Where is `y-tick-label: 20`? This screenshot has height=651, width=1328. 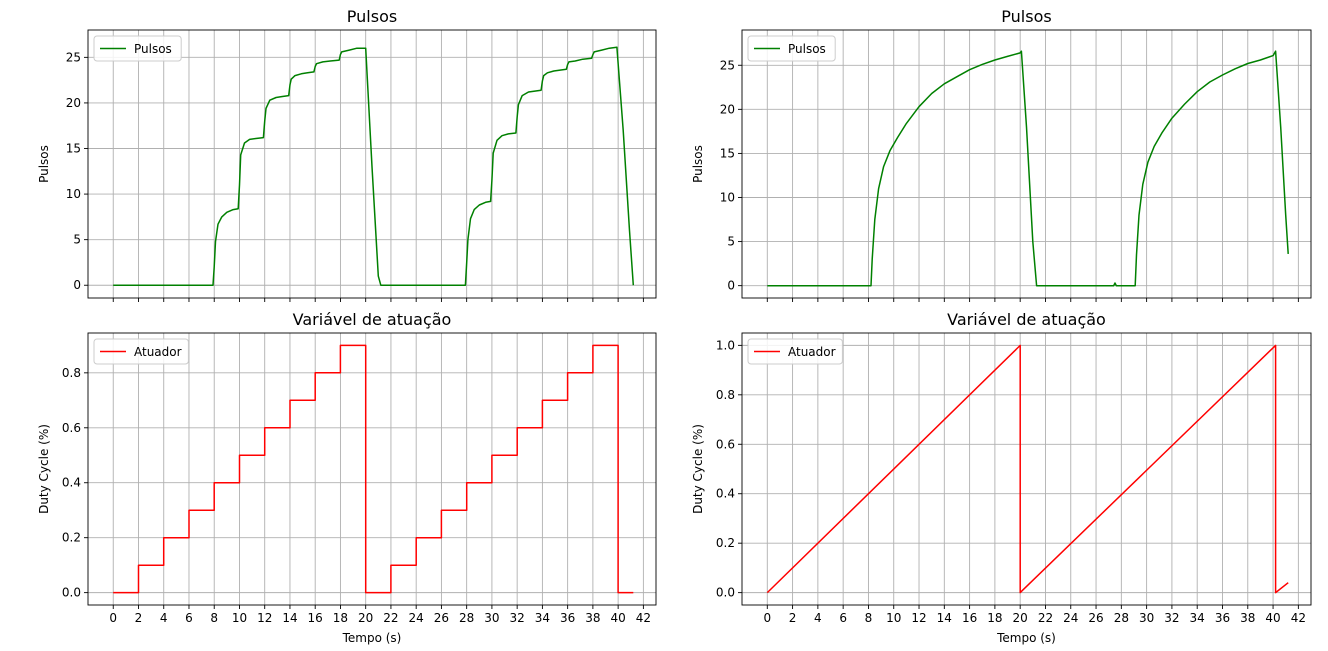 y-tick-label: 20 is located at coordinates (73, 103).